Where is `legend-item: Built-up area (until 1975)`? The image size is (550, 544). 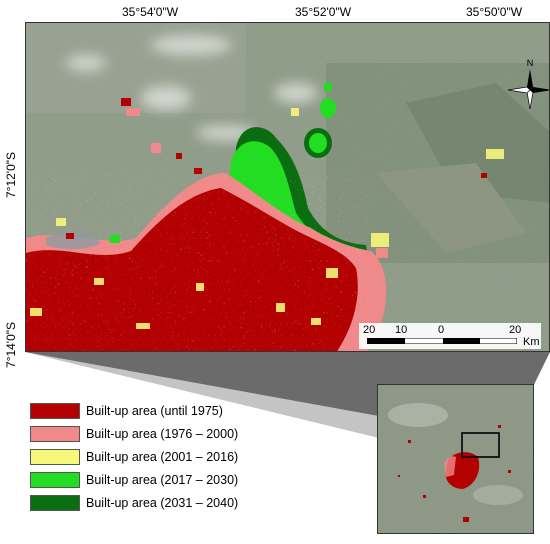 legend-item: Built-up area (until 1975) is located at coordinates (126, 411).